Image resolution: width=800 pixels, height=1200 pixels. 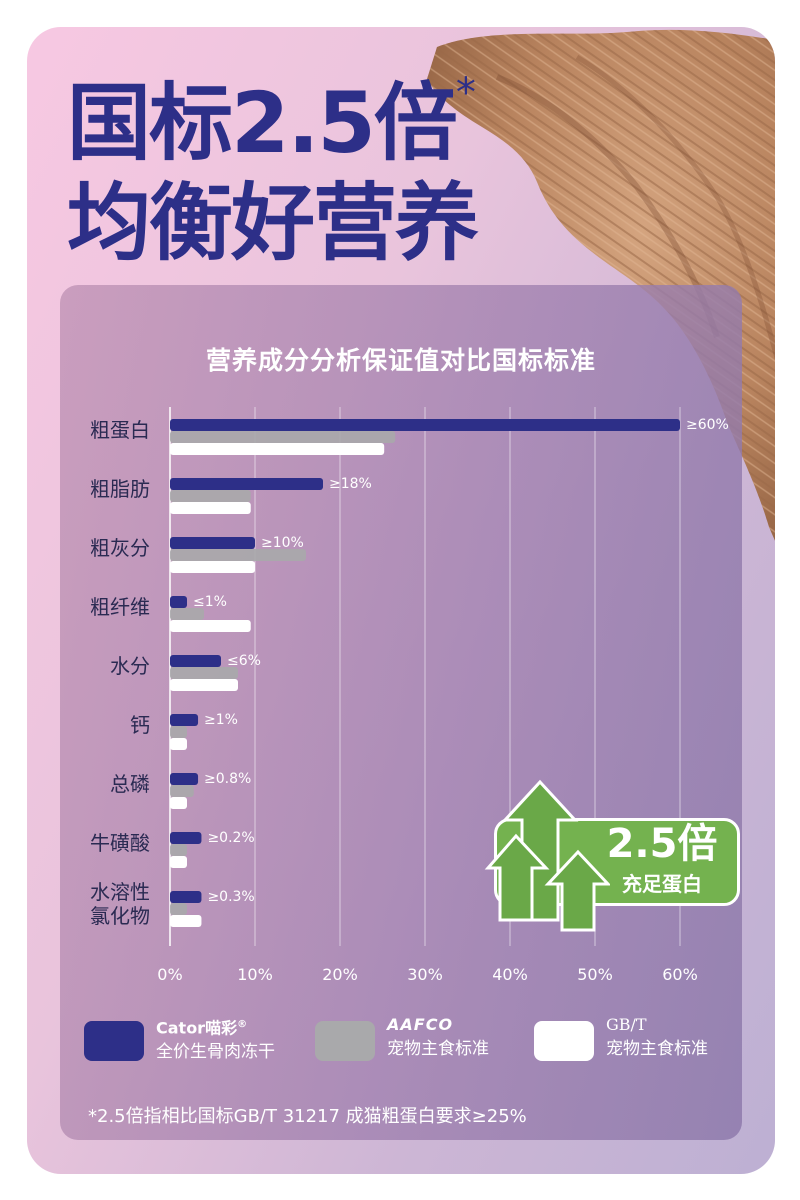 I want to click on value-label: ≥0.2%, so click(x=230, y=838).